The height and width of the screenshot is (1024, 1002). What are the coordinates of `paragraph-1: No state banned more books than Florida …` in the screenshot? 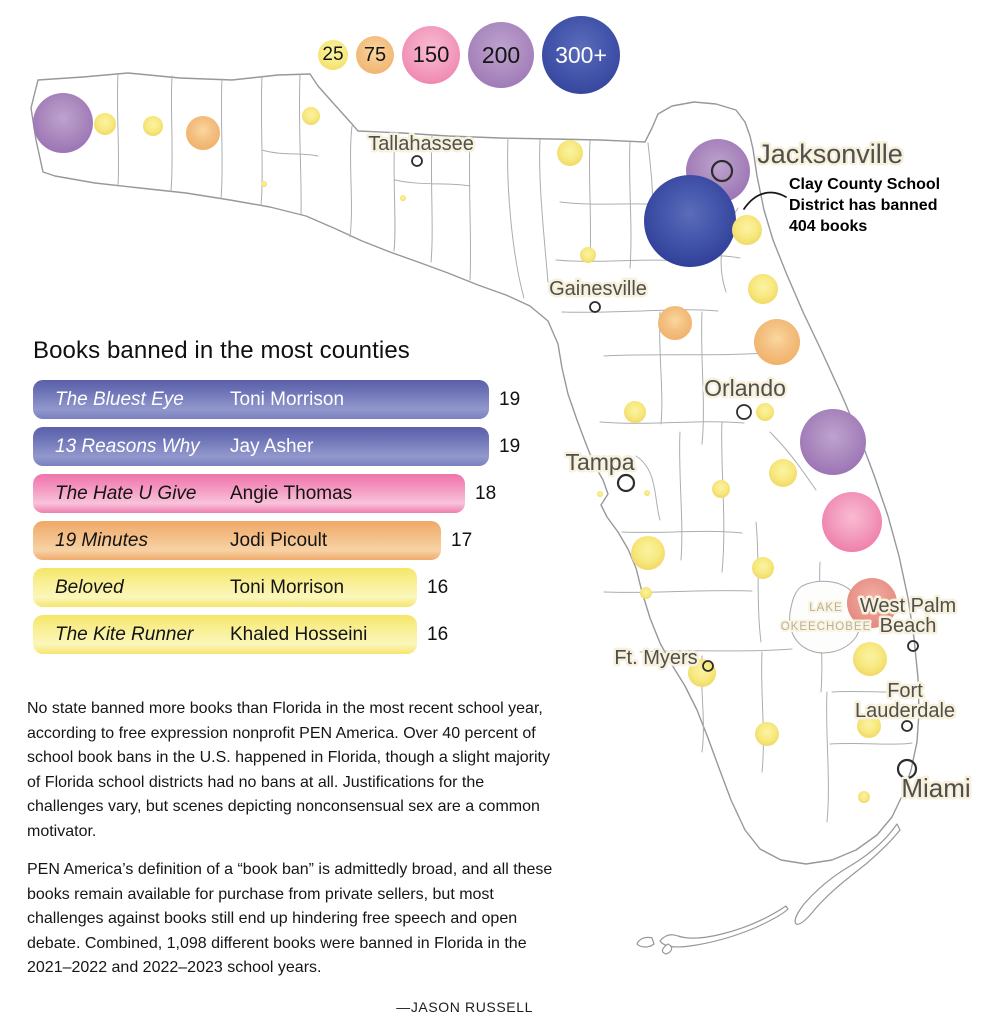 It's located at (288, 770).